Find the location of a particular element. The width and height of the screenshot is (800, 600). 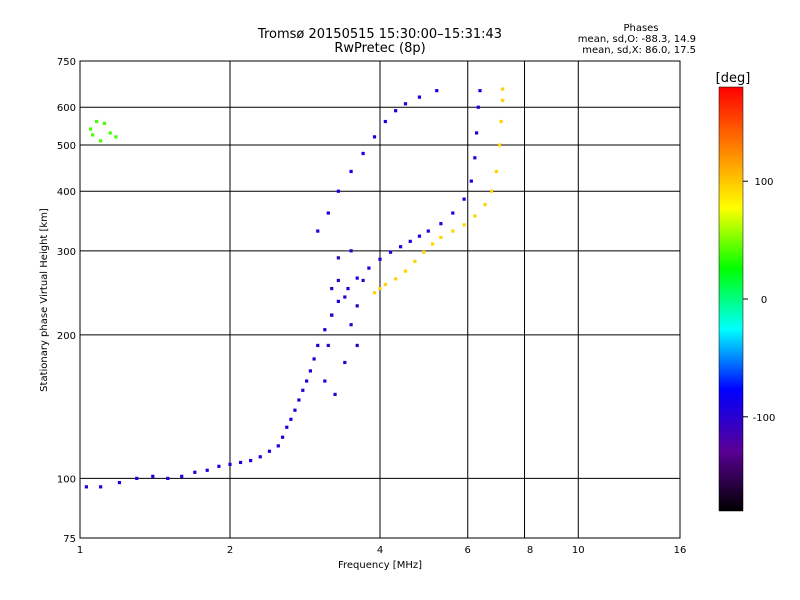

y-tick-label-2: 200 is located at coordinates (66, 336).